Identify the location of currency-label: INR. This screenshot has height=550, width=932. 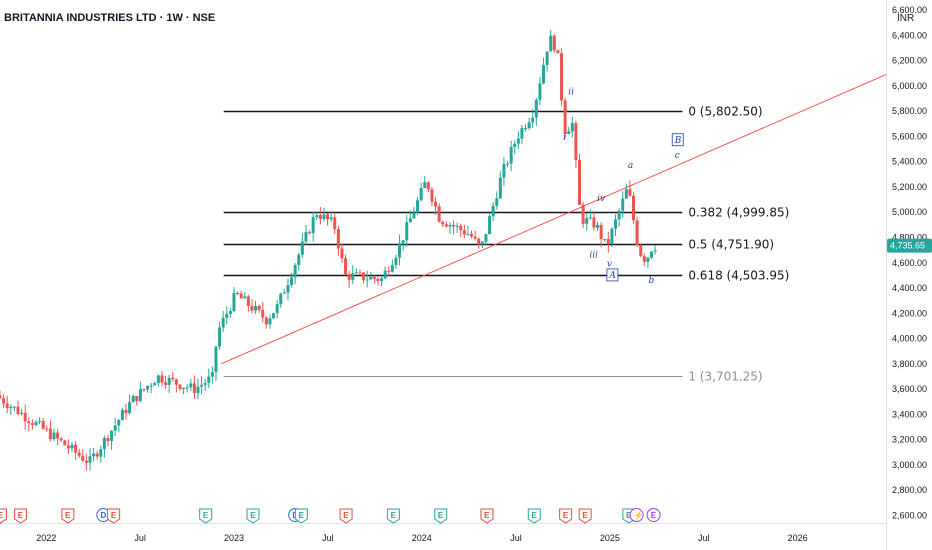
(905, 18).